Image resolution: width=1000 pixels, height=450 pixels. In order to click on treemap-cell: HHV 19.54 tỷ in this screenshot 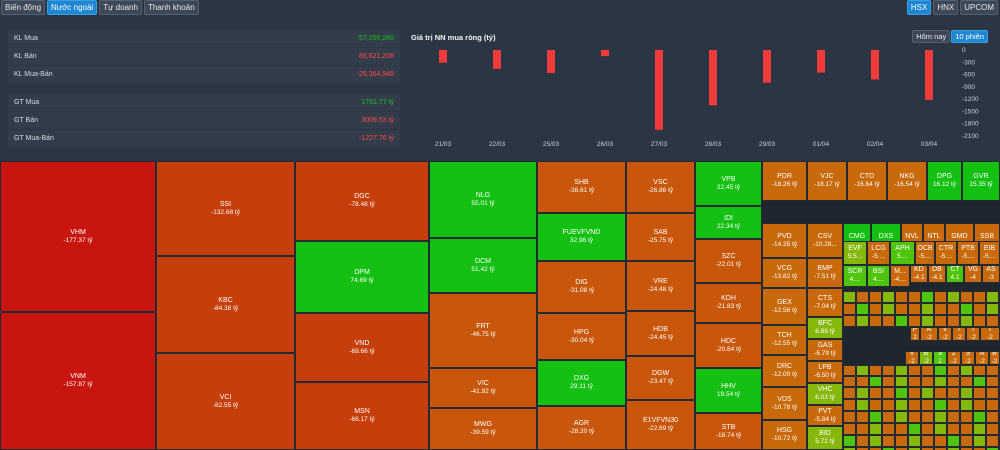, I will do `click(728, 390)`.